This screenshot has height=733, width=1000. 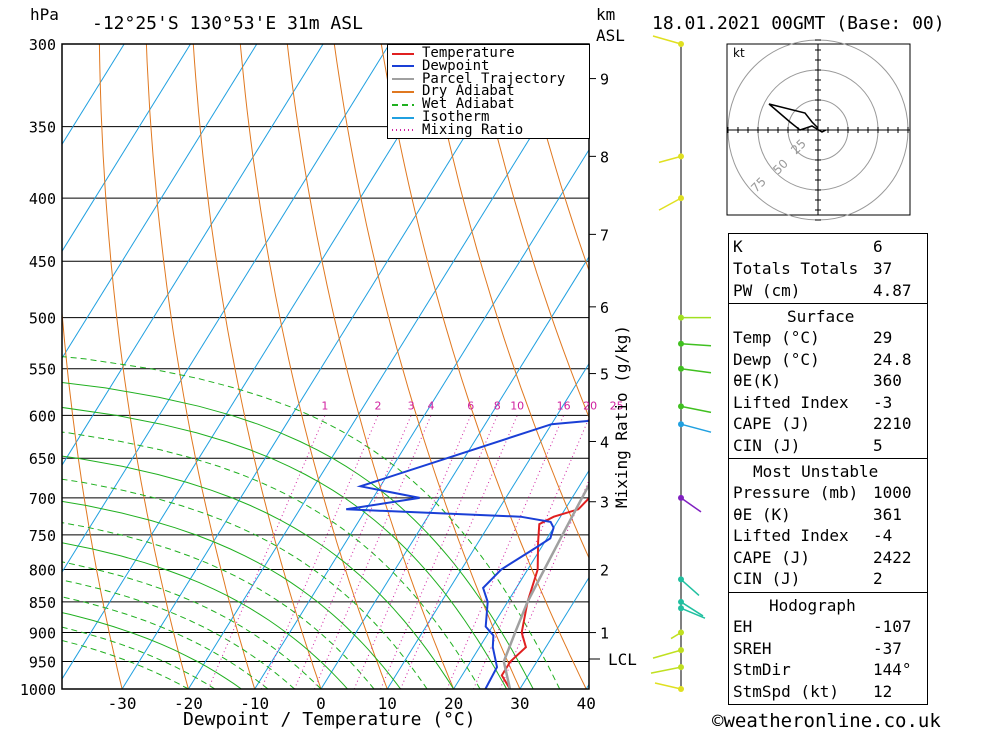 I want to click on legend-label: Wet Adiabat, so click(x=468, y=104).